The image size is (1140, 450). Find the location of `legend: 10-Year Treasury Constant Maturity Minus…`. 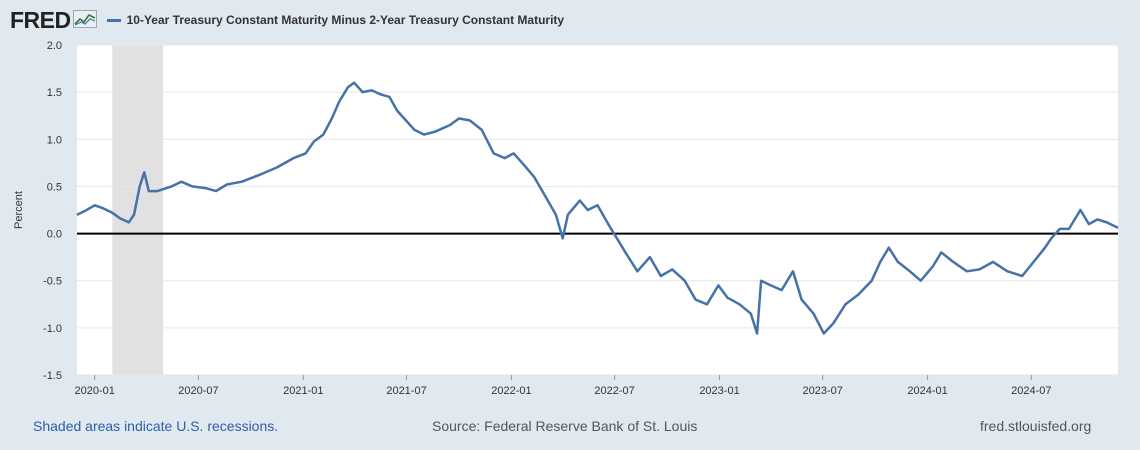

legend: 10-Year Treasury Constant Maturity Minus… is located at coordinates (335, 20).